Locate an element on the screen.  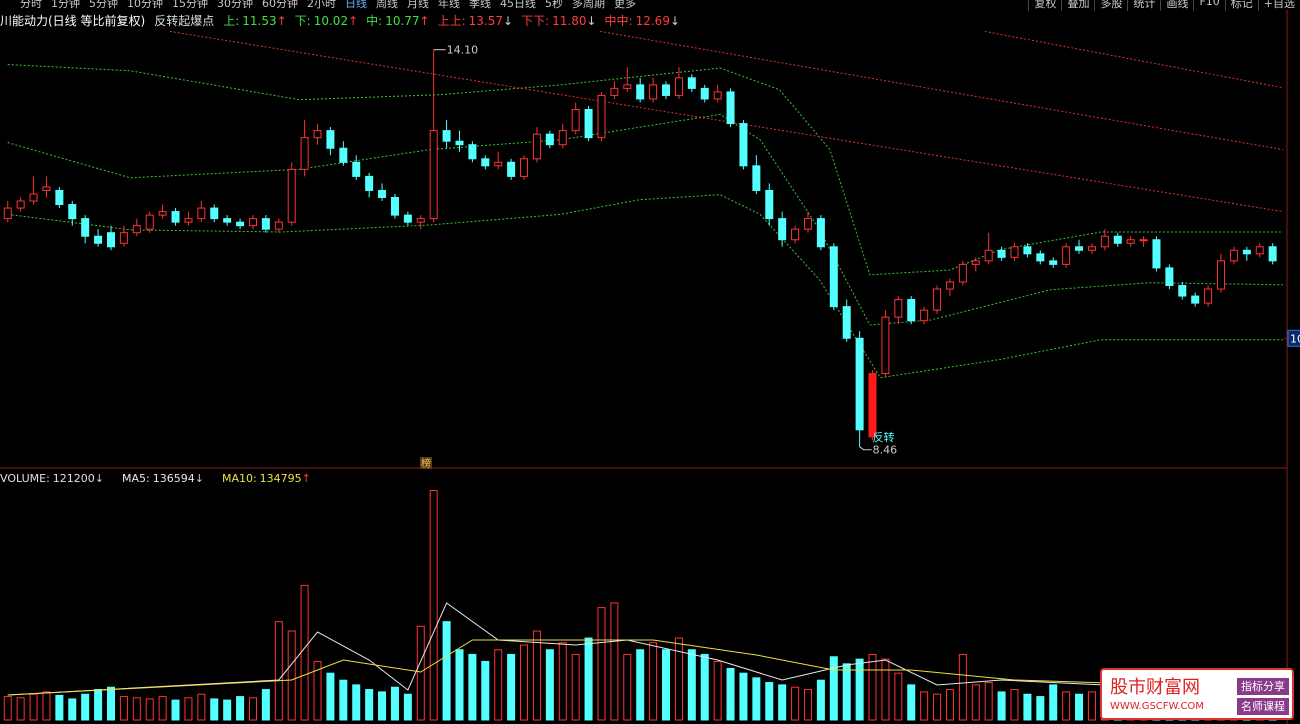
tool-button: +自选 is located at coordinates (1278, 5).